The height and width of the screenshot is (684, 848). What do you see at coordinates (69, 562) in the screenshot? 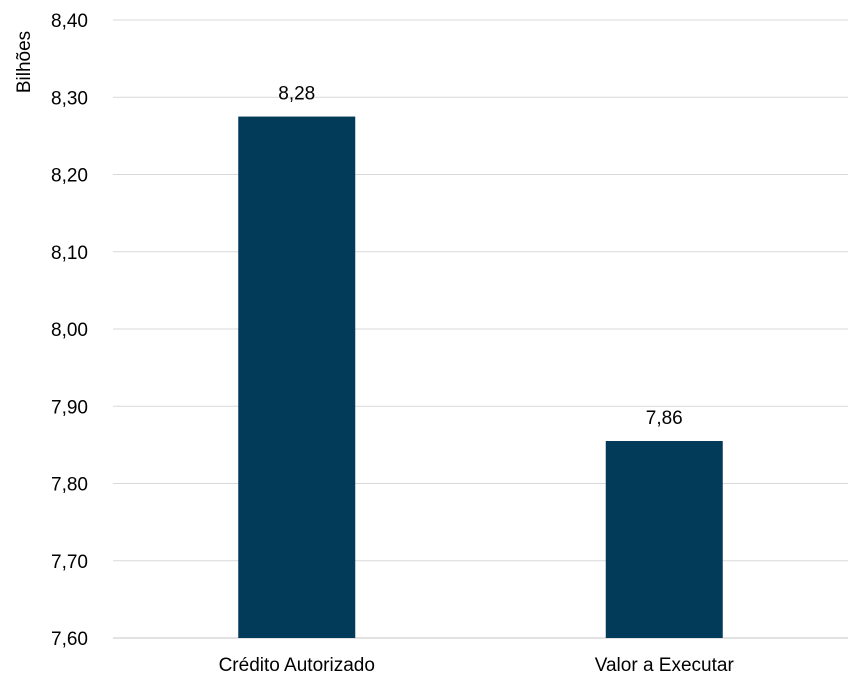
I see `y-tick-label: 7,70` at bounding box center [69, 562].